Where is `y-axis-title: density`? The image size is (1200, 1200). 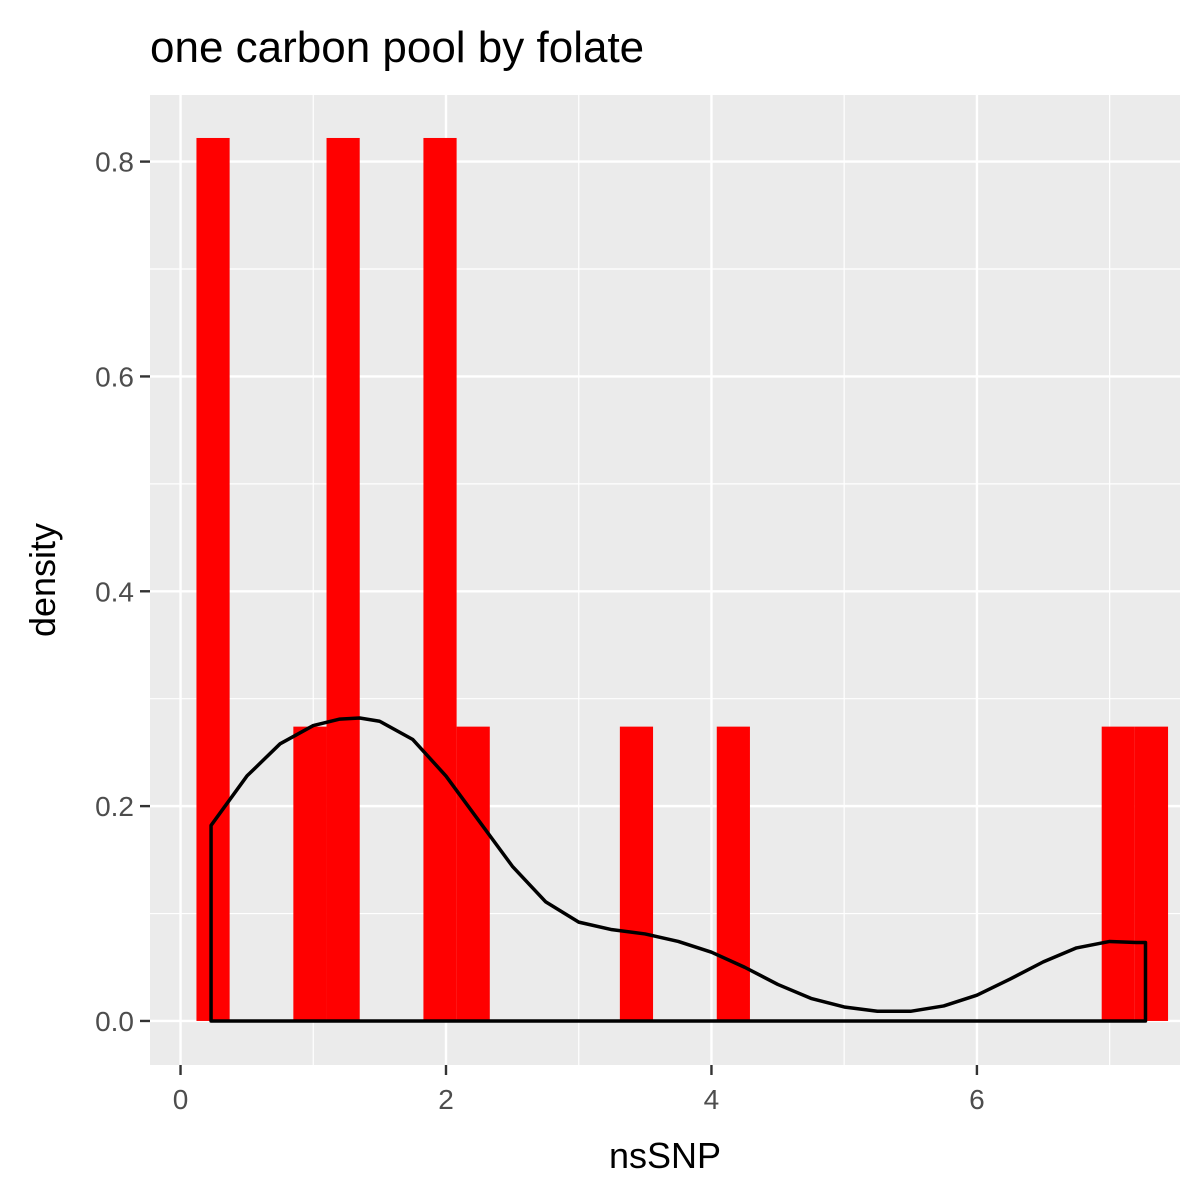
y-axis-title: density is located at coordinates (42, 580).